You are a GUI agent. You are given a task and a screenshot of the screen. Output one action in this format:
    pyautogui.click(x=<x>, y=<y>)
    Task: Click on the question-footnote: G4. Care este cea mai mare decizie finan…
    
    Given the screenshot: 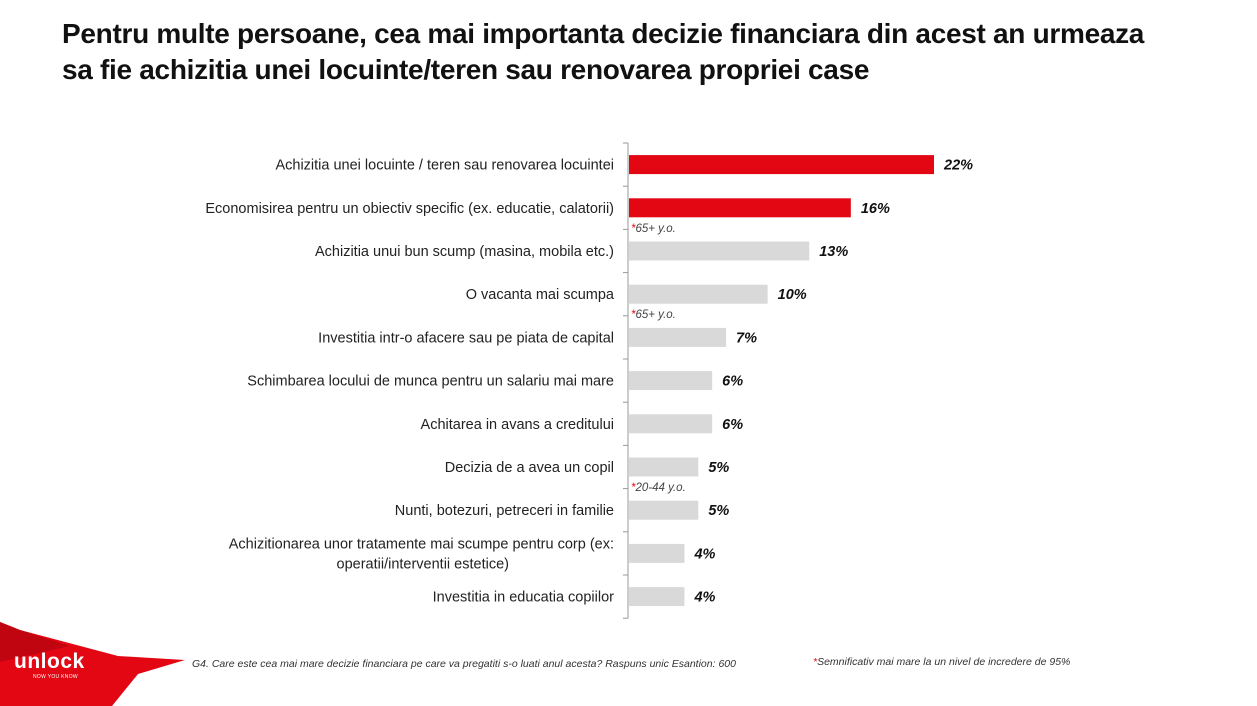 What is the action you would take?
    pyautogui.click(x=464, y=664)
    